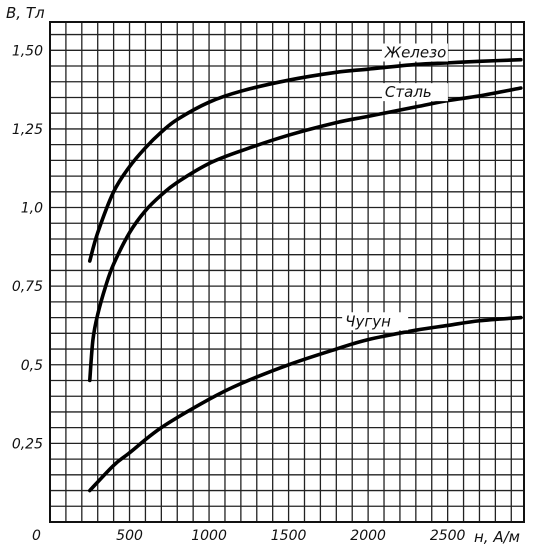 The image size is (536, 550). What do you see at coordinates (368, 321) in the screenshot?
I see `series-label: Чугун` at bounding box center [368, 321].